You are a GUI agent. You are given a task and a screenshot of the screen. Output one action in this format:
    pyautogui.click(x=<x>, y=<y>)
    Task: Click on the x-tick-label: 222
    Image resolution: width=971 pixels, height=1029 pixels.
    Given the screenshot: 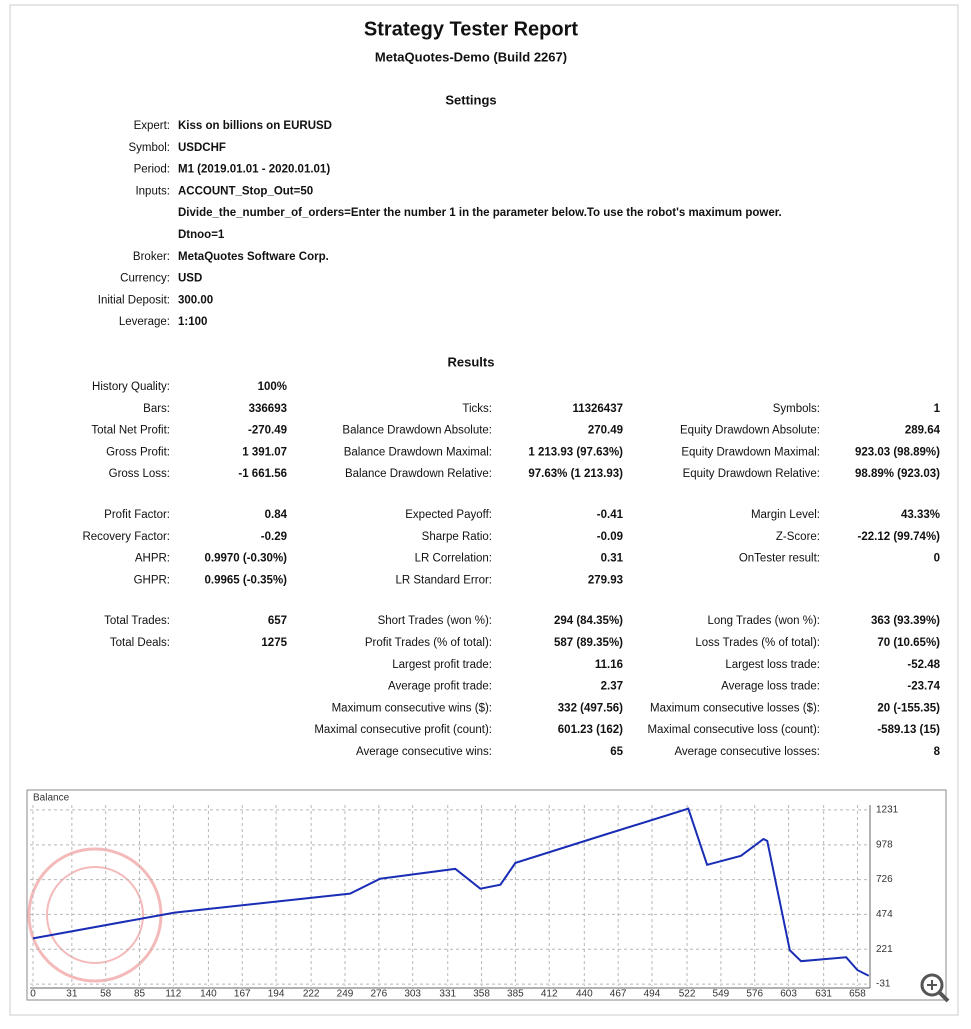 What is the action you would take?
    pyautogui.click(x=311, y=994)
    